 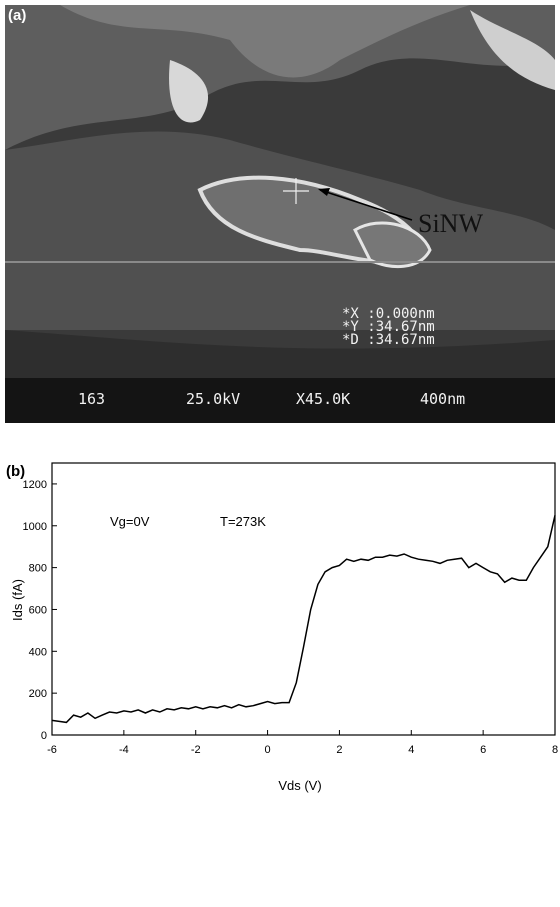 I want to click on annotation: T=273K, so click(x=243, y=521).